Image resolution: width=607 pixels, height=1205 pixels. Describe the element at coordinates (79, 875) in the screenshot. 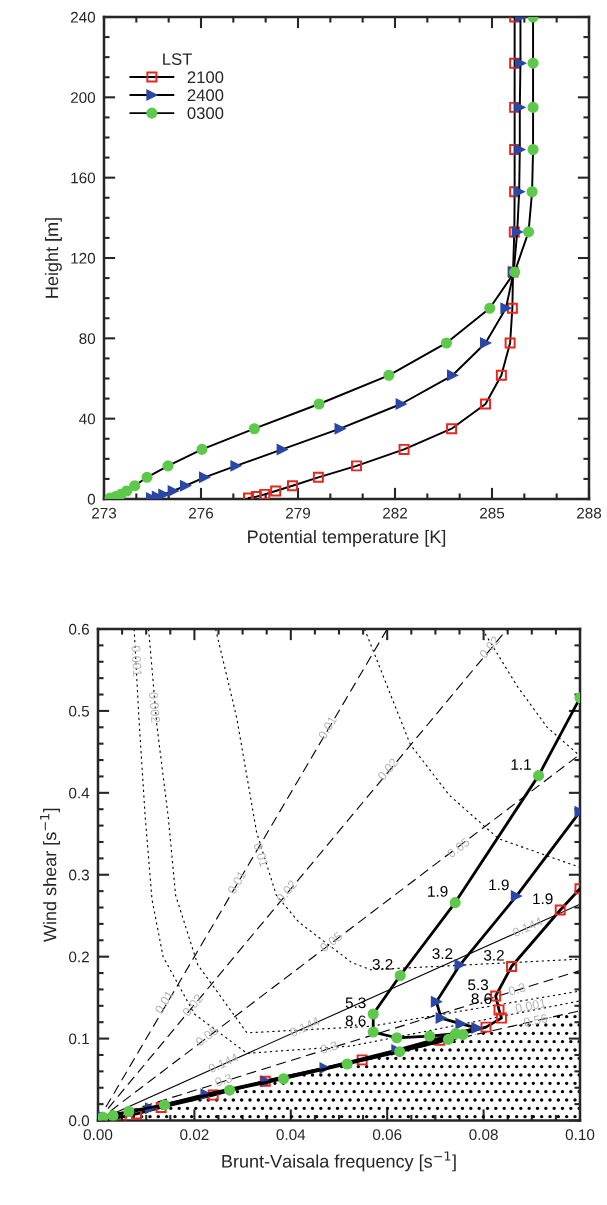

I see `y-tick-label: 0.3` at that location.